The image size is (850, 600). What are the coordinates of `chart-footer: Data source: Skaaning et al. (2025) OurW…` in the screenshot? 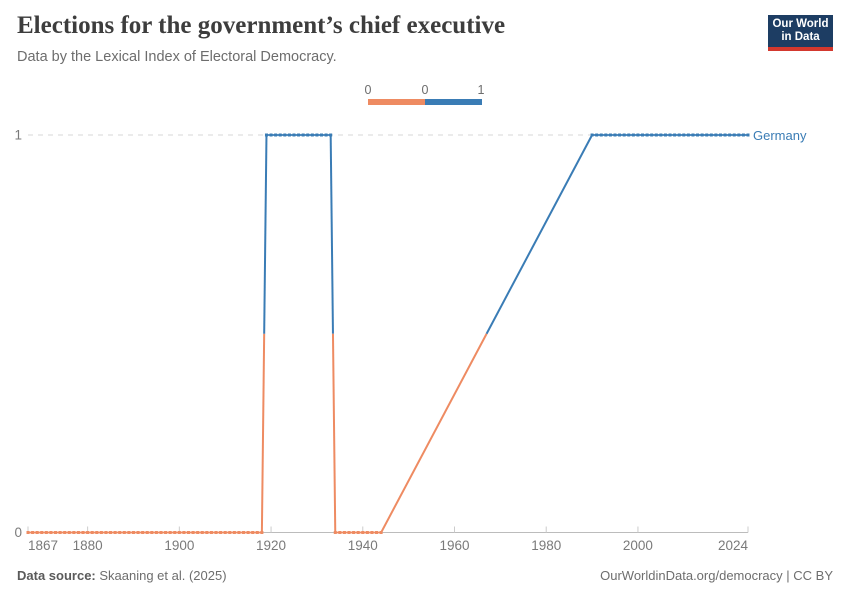 It's located at (425, 578).